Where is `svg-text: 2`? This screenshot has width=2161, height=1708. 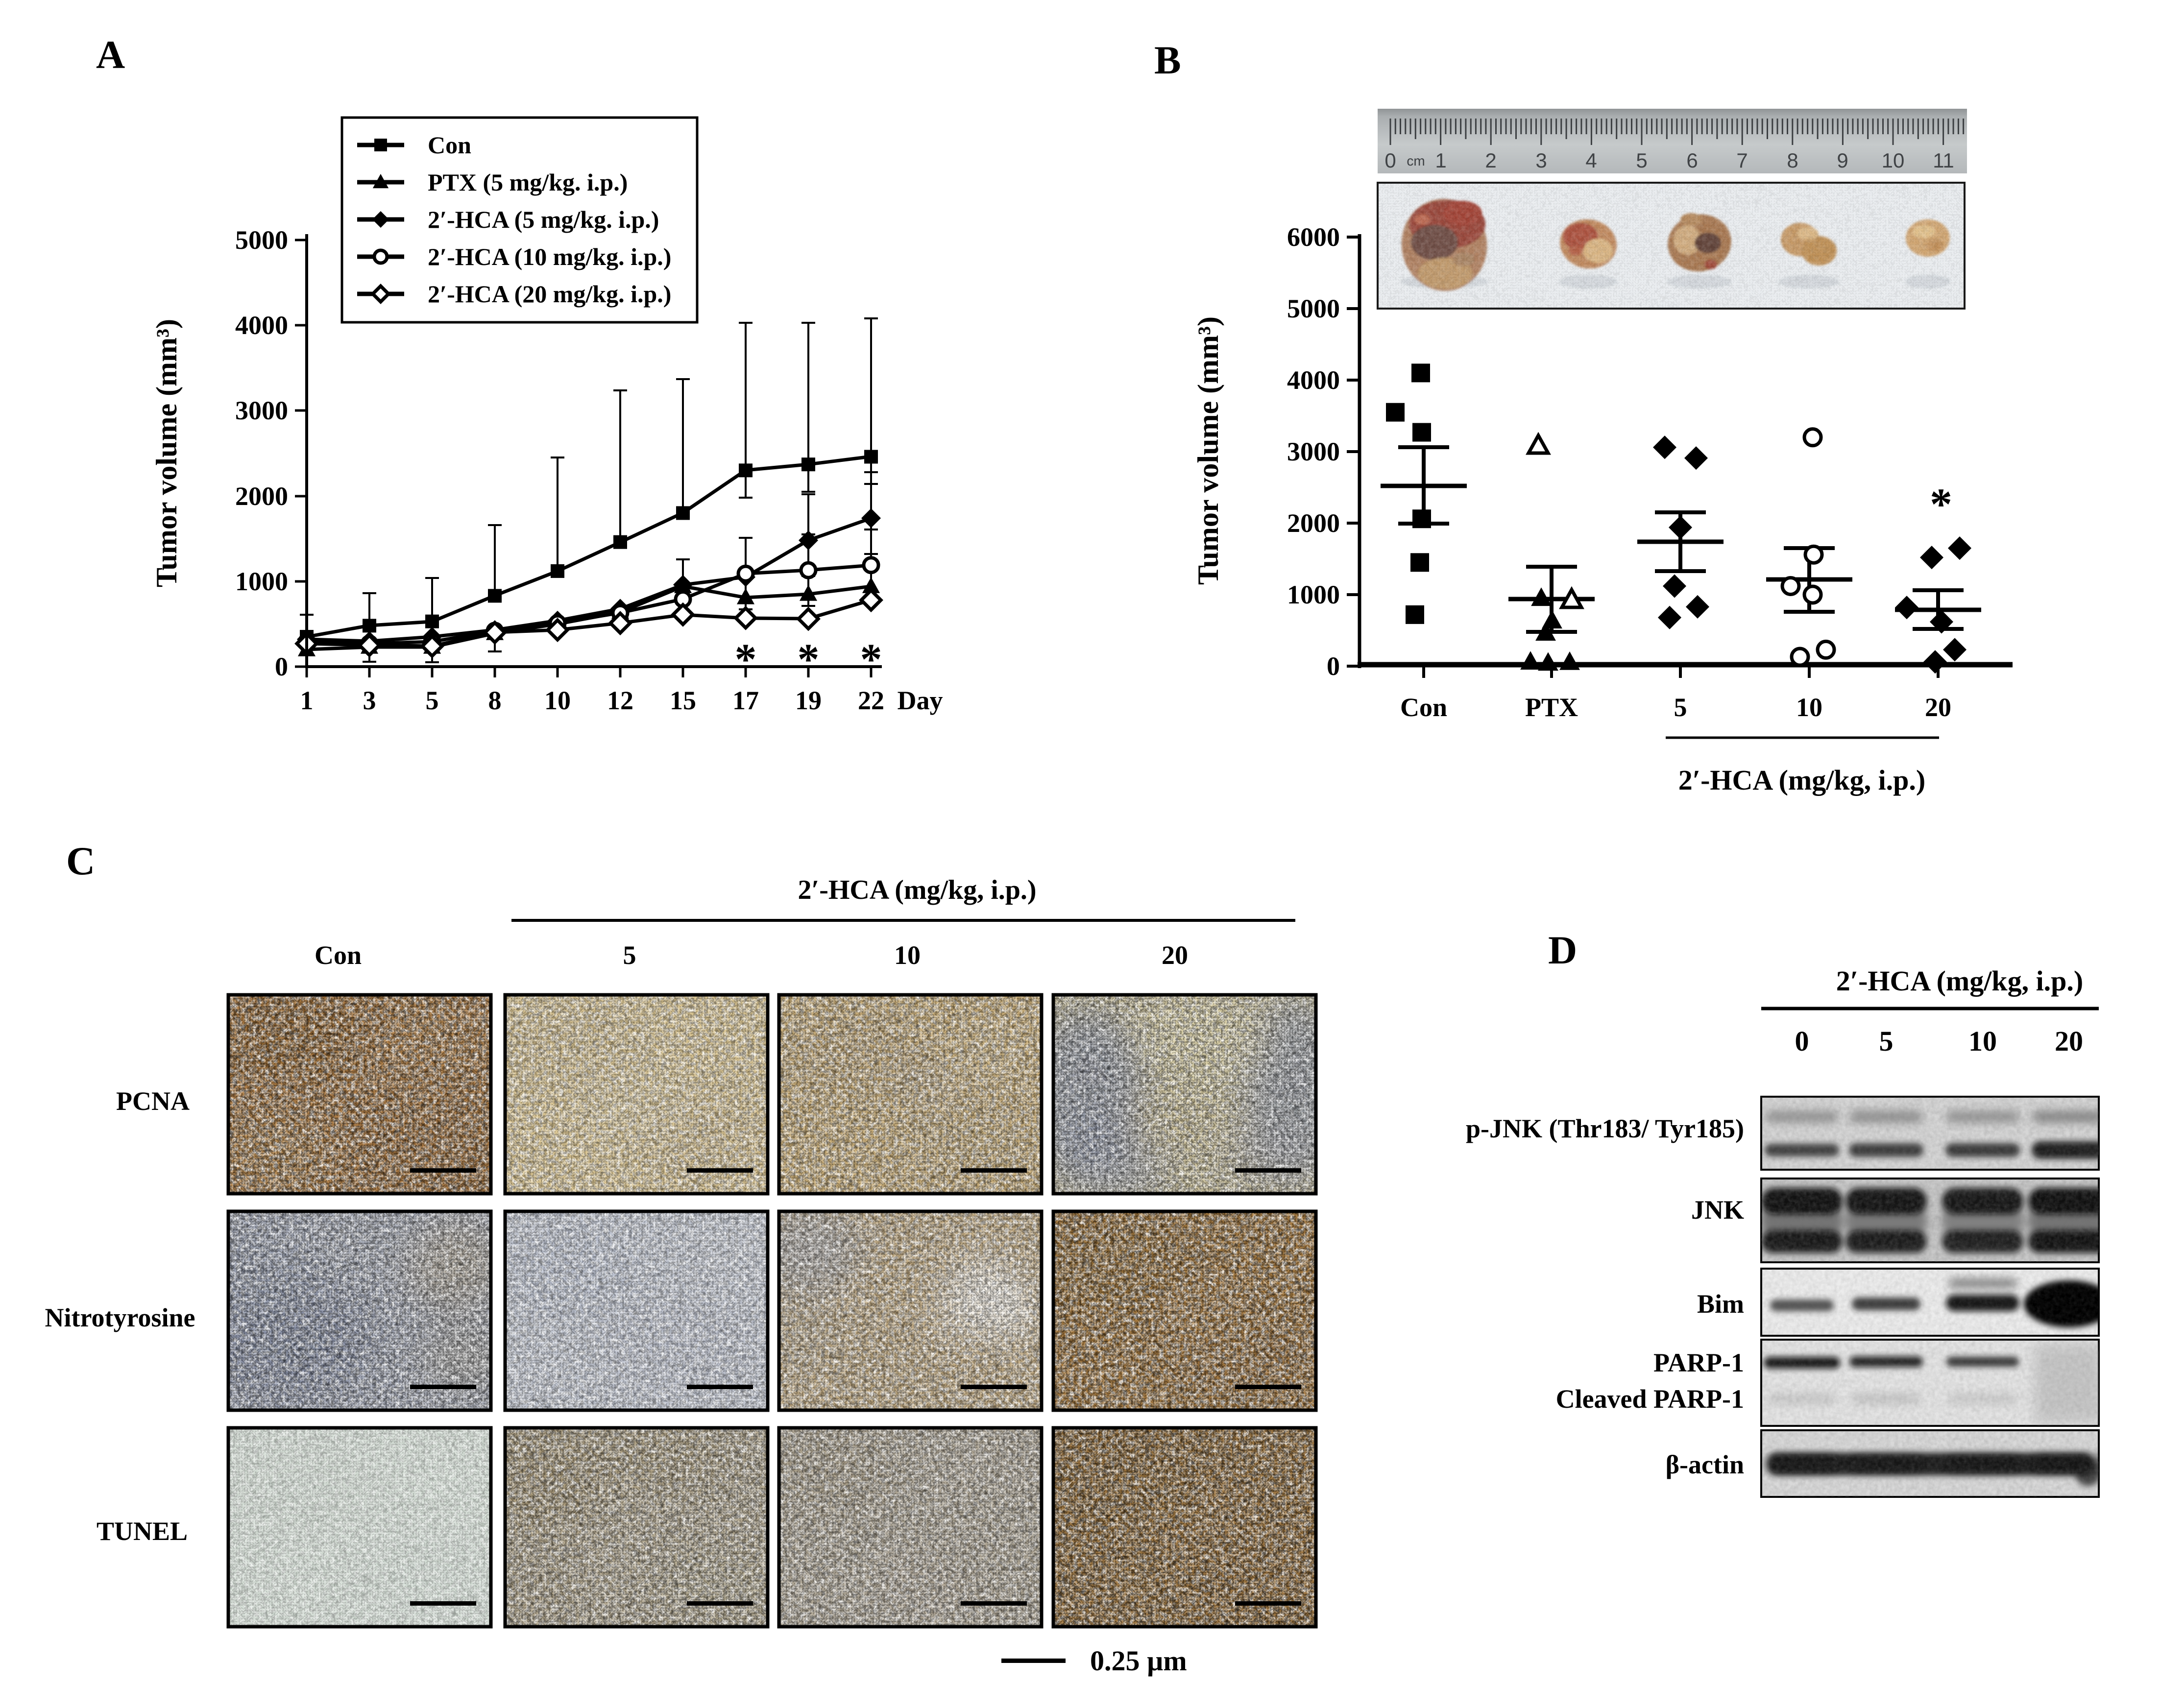 svg-text: 2 is located at coordinates (1490, 160).